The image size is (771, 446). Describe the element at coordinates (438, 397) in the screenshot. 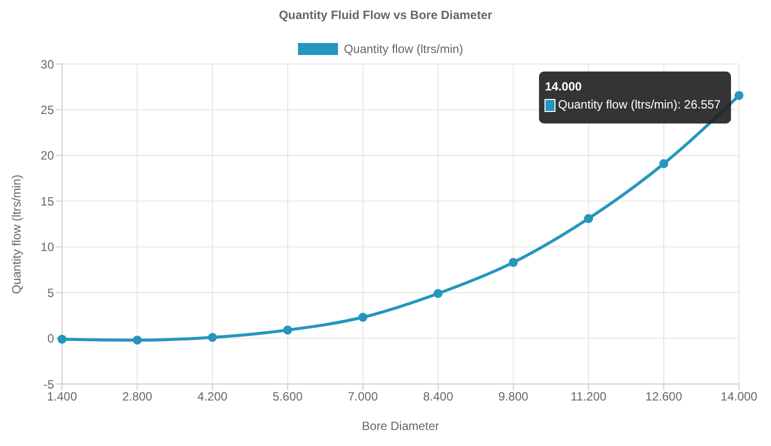

I see `x-tick-label: 8.400` at that location.